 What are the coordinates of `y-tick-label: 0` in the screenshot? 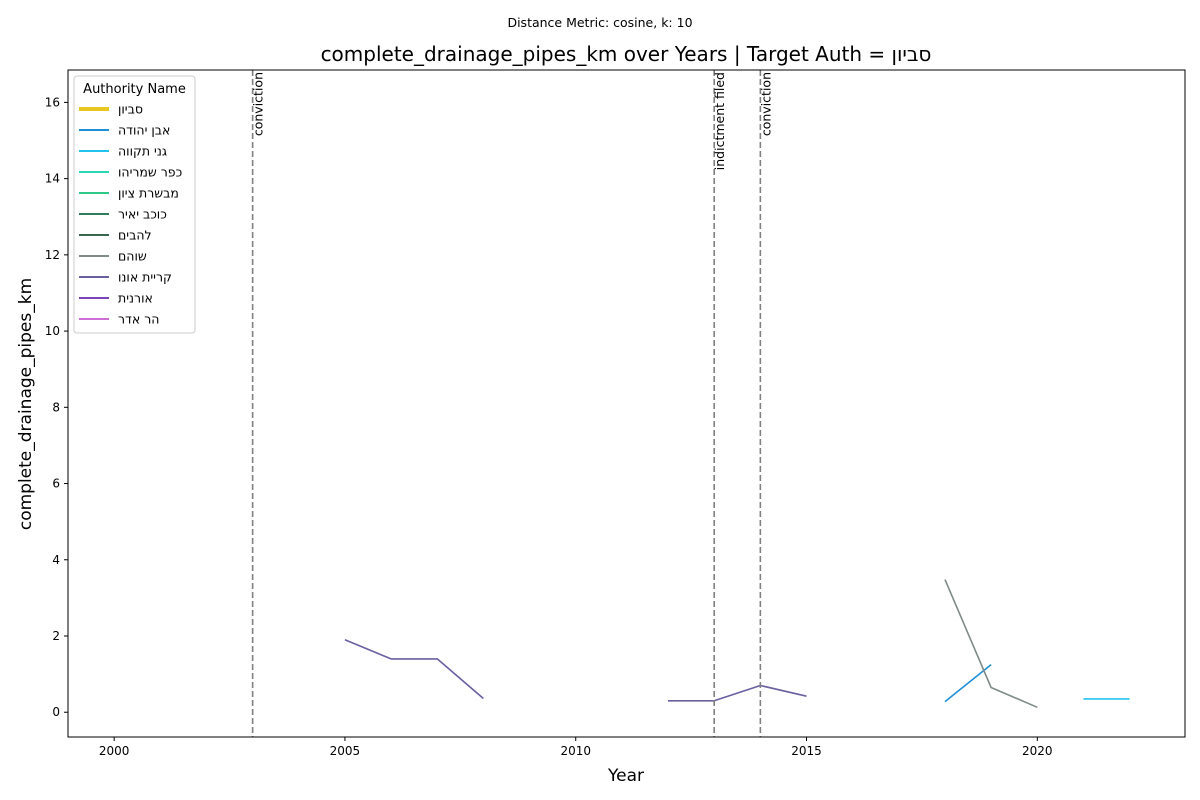 It's located at (56, 712).